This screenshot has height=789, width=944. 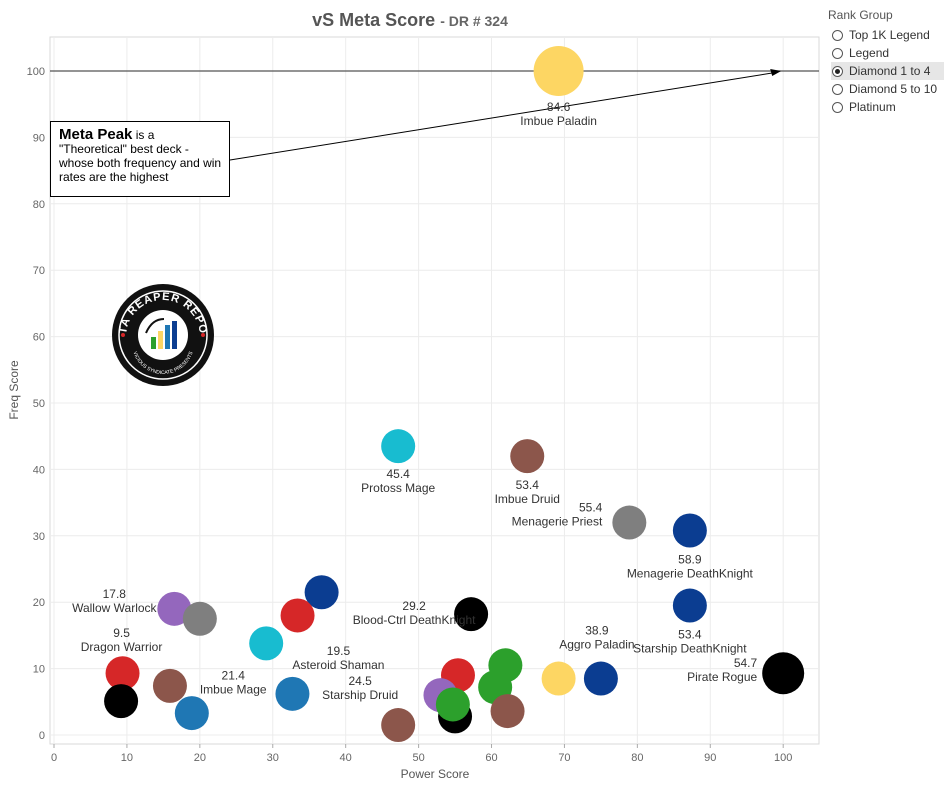 What do you see at coordinates (435, 774) in the screenshot?
I see `x-axis-title: Power Score` at bounding box center [435, 774].